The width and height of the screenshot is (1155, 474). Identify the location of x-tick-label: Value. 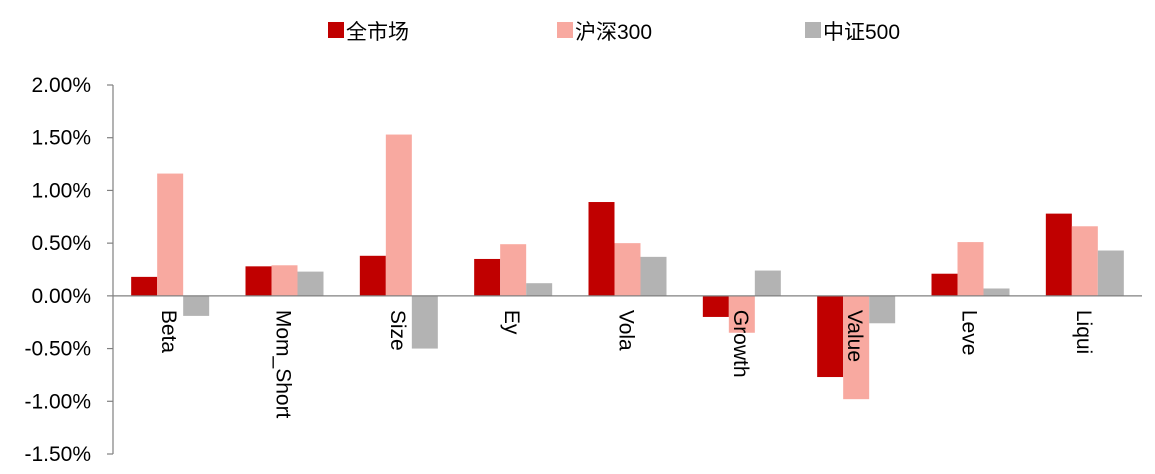
(854, 336).